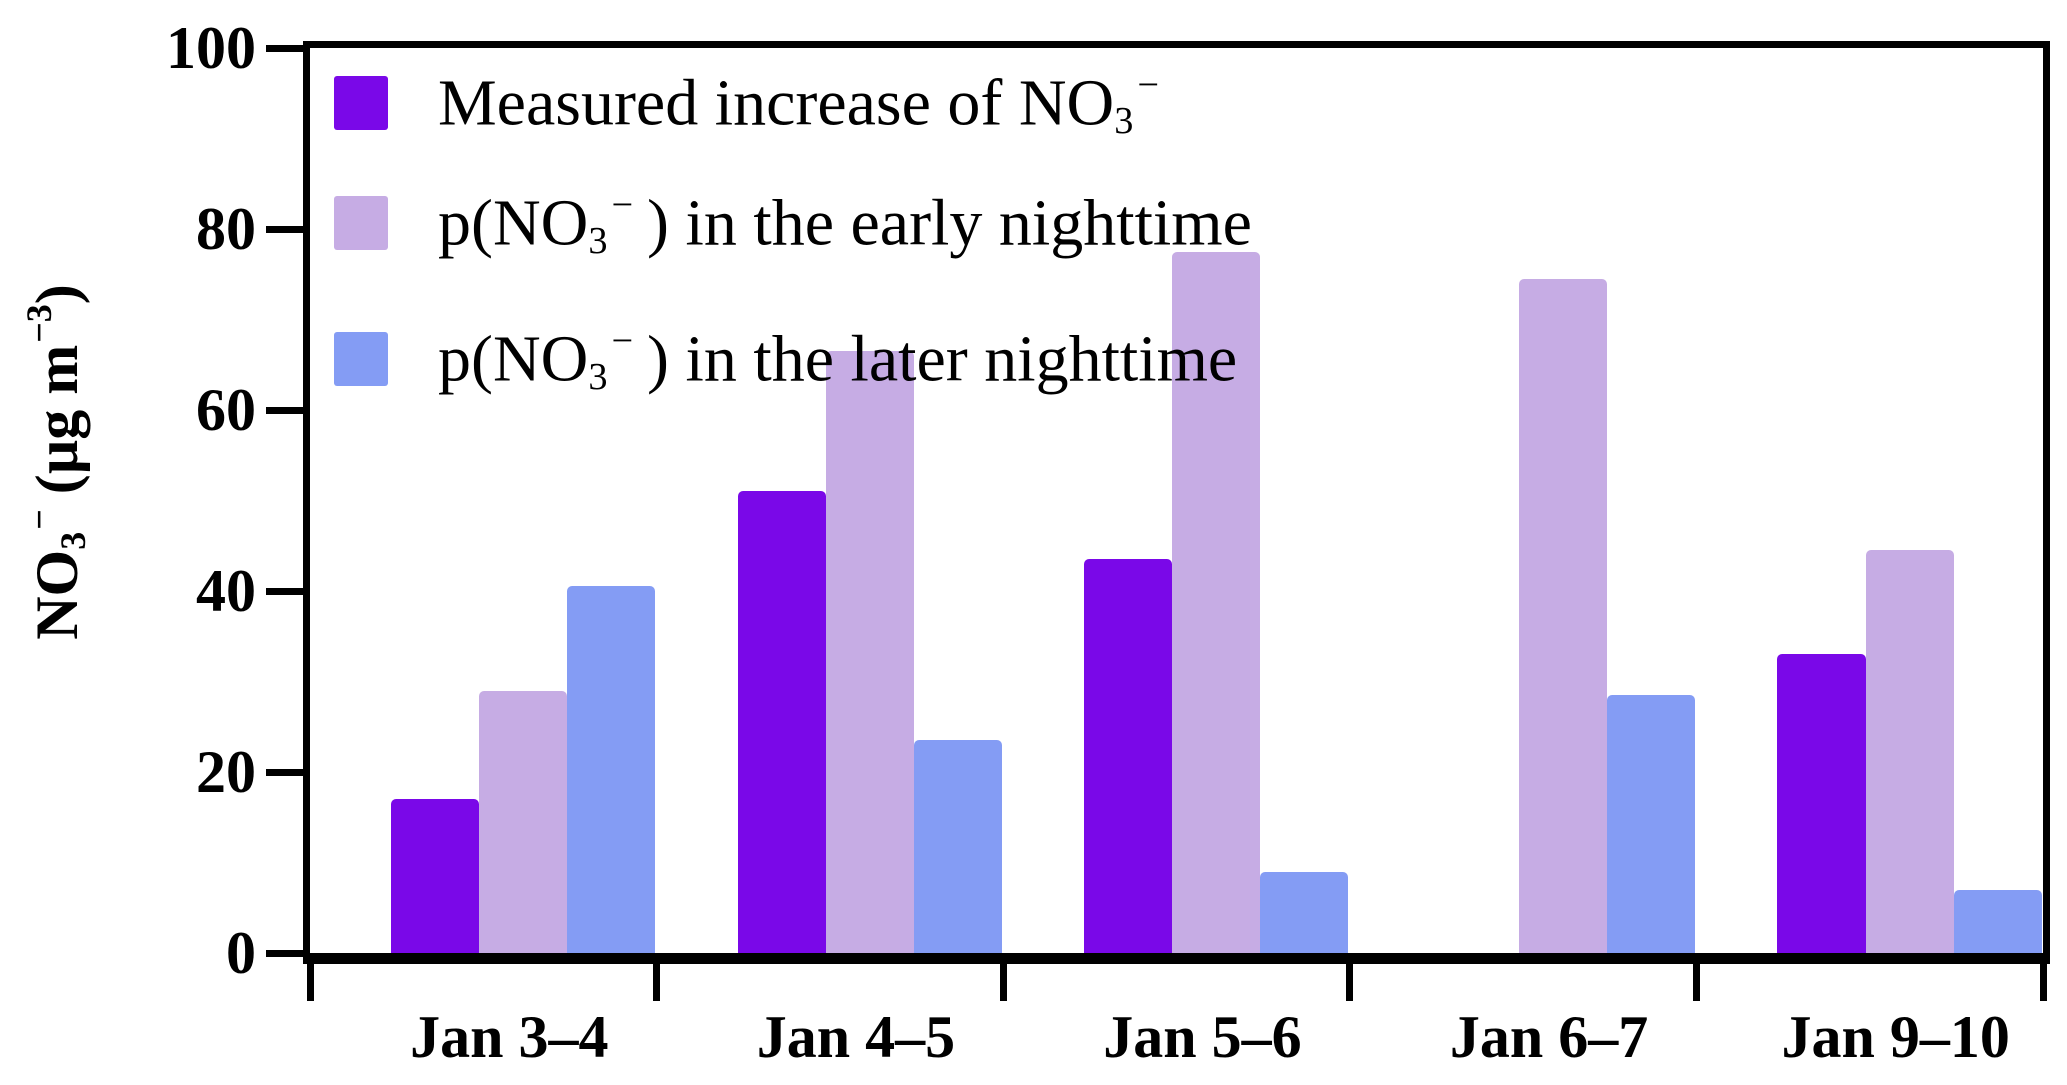 The height and width of the screenshot is (1085, 2067). What do you see at coordinates (39, 323) in the screenshot?
I see `y-title-unit-exponent: −3` at bounding box center [39, 323].